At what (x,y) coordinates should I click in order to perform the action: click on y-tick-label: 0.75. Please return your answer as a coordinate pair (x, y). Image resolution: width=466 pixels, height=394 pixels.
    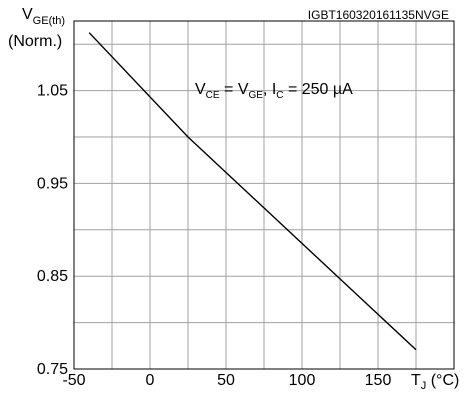
    Looking at the image, I should click on (52, 369).